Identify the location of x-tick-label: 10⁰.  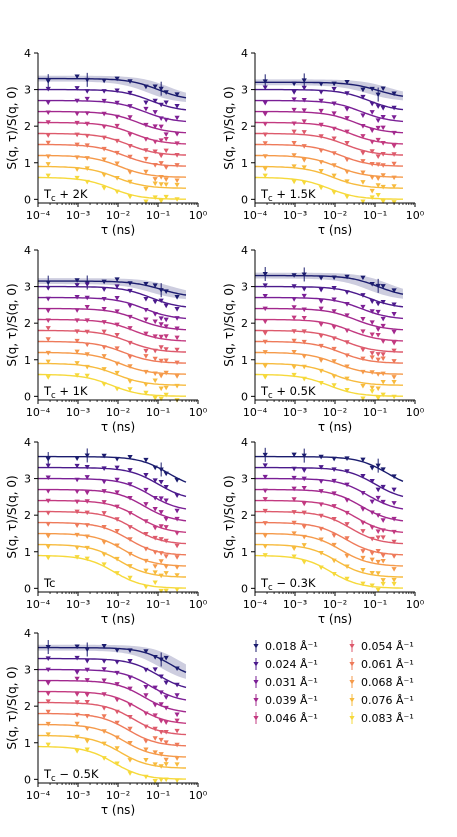
(198, 215).